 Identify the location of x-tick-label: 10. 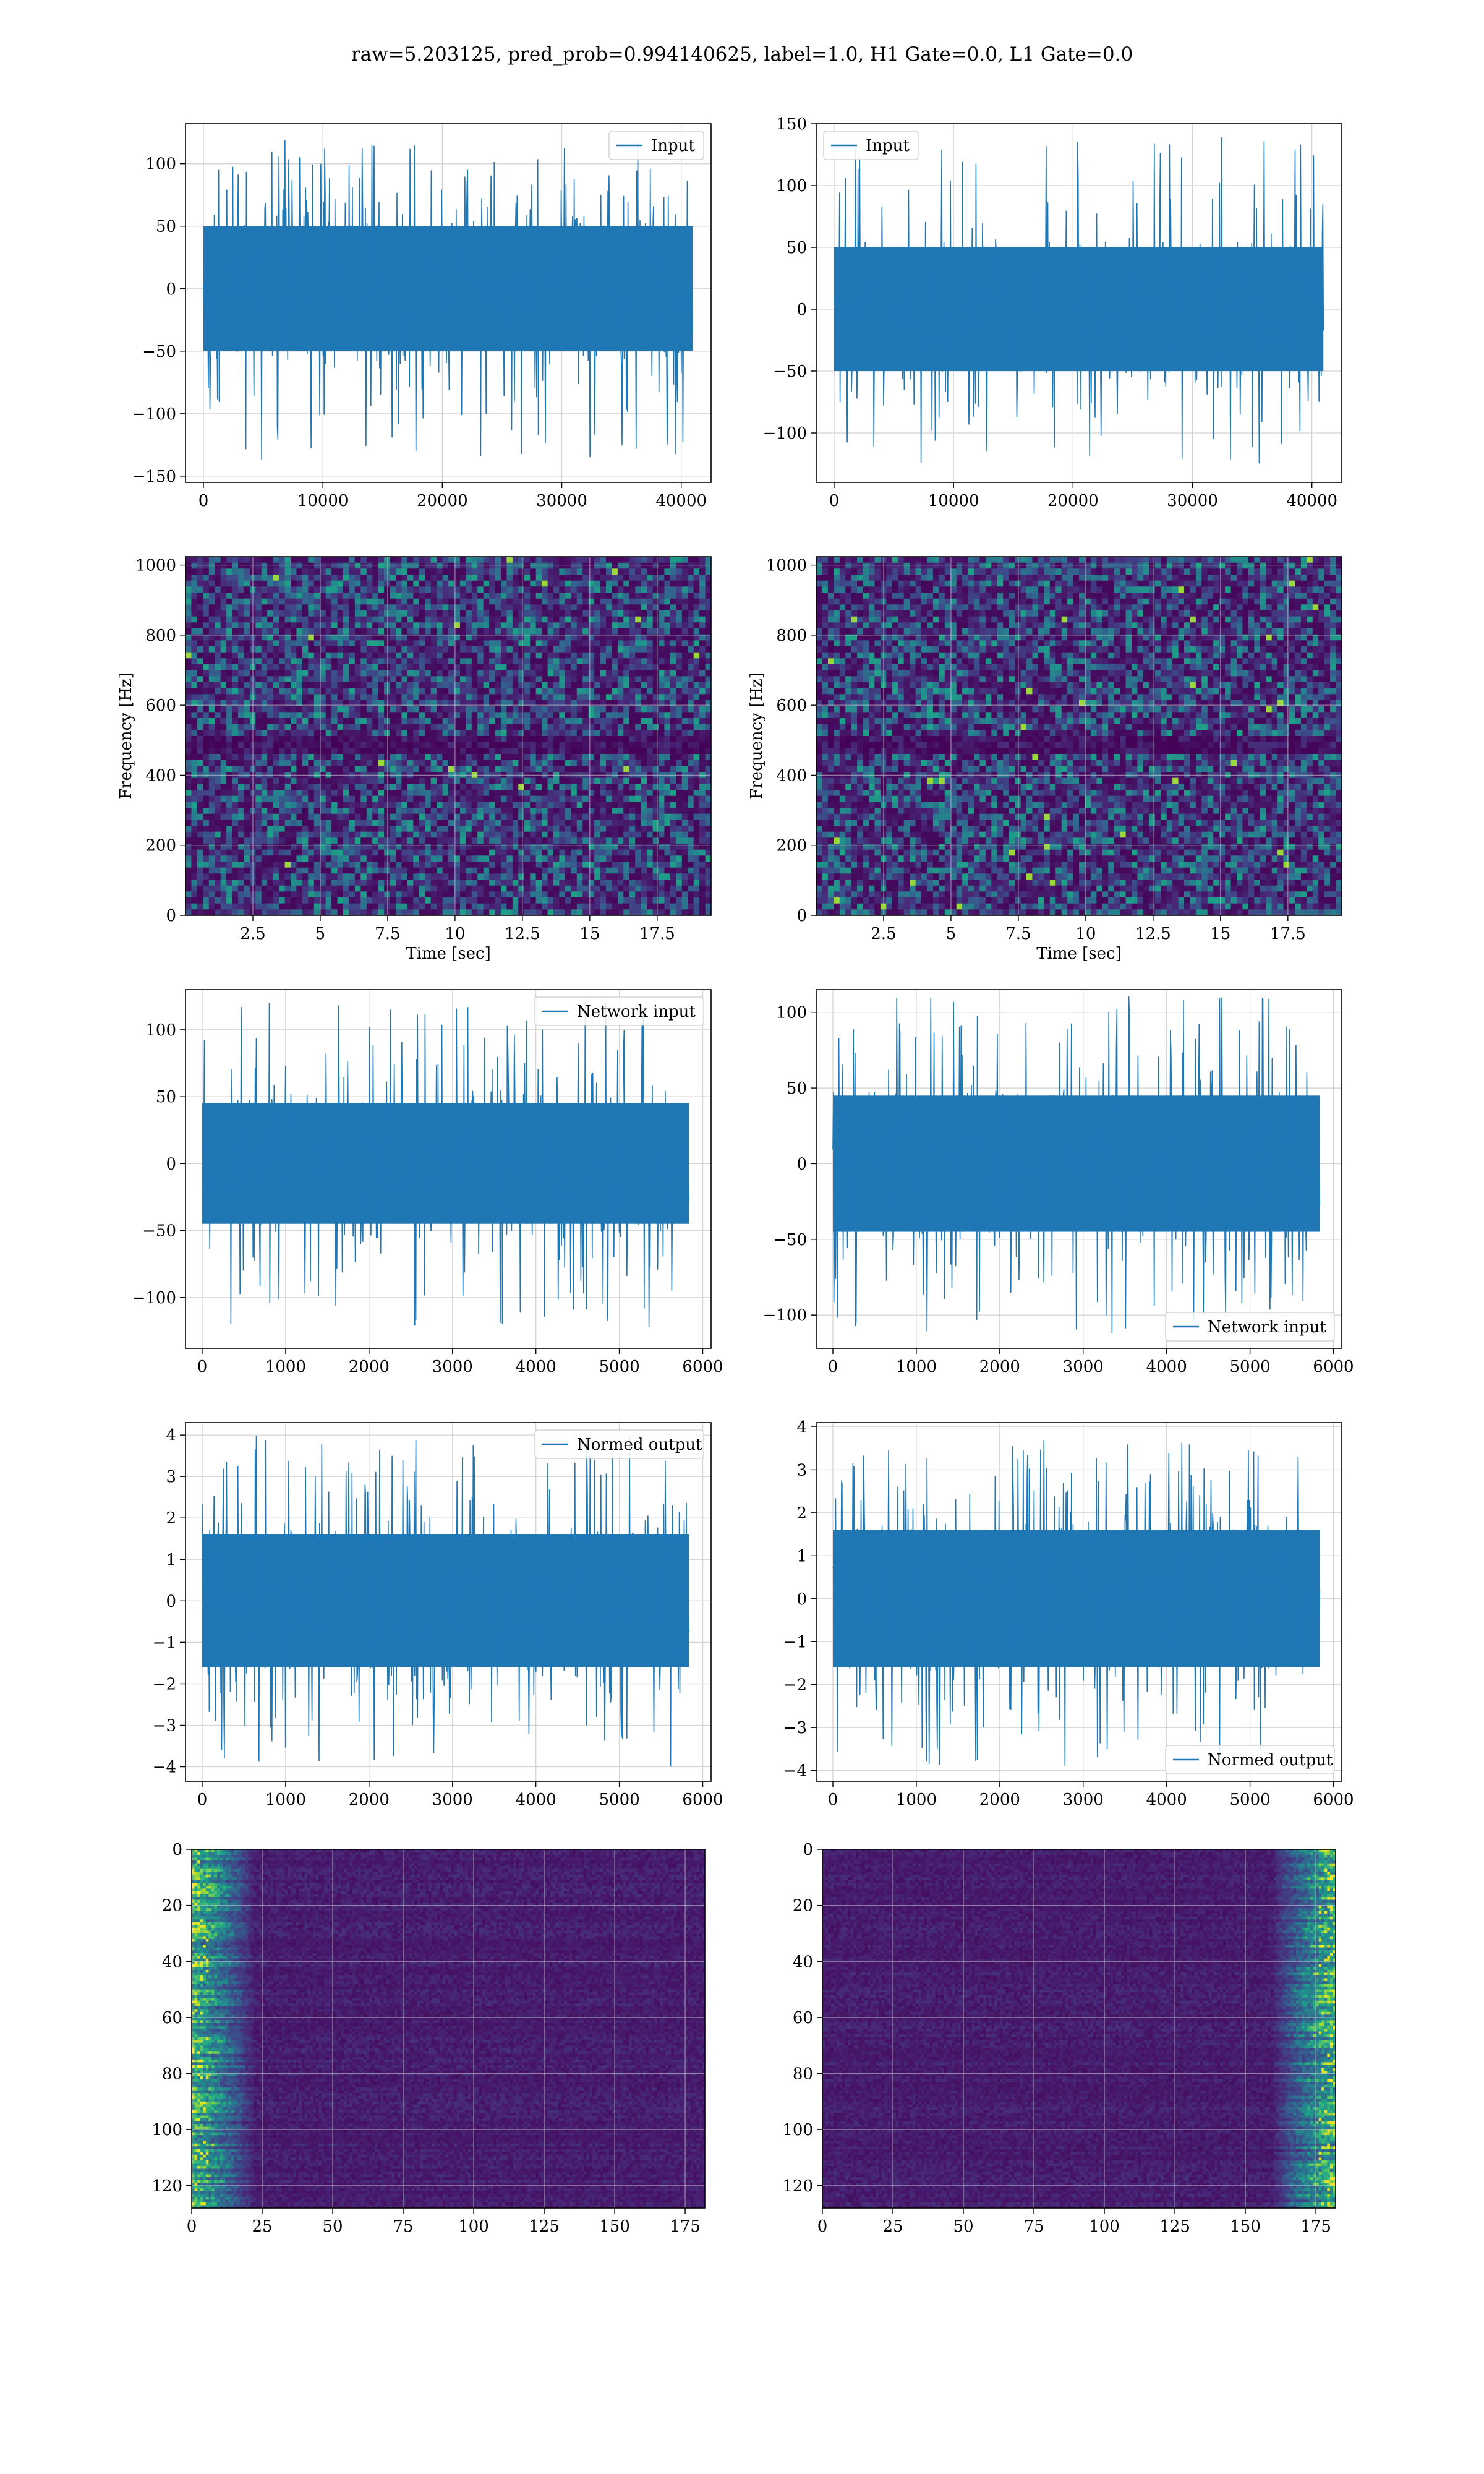
(455, 934).